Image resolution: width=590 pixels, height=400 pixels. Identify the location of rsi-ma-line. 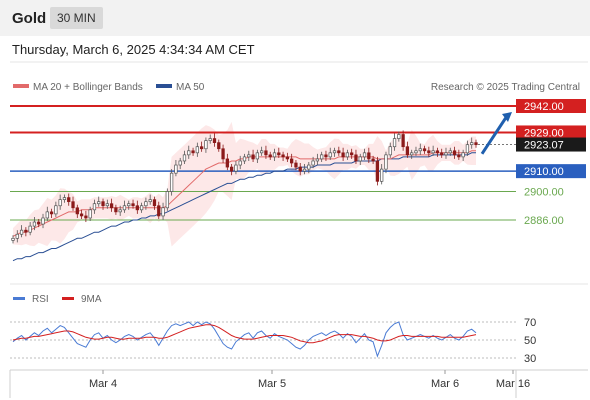
(244, 334).